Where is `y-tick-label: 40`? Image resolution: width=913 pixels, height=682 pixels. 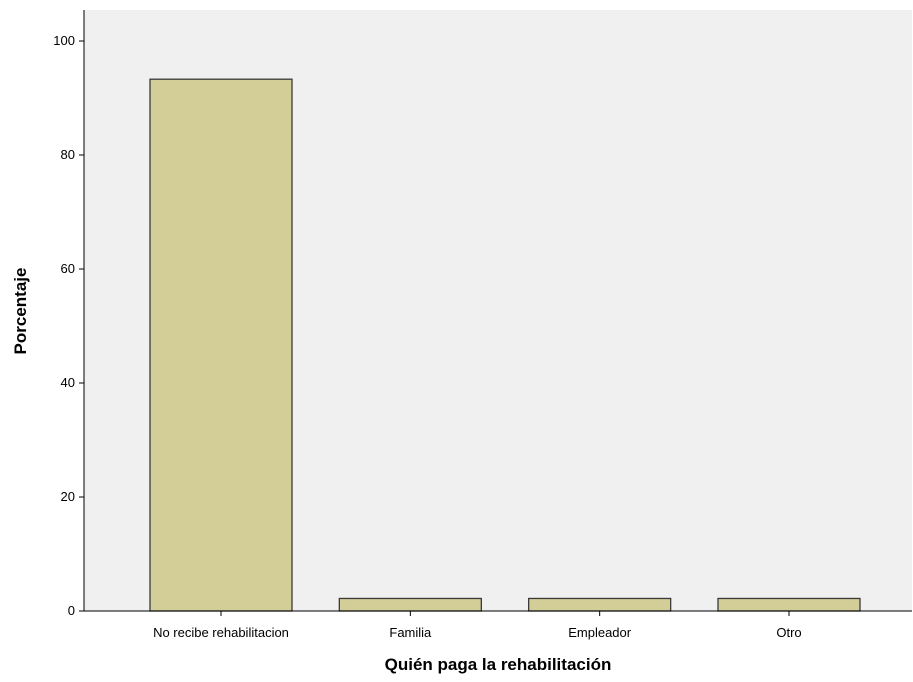
y-tick-label: 40 is located at coordinates (68, 382).